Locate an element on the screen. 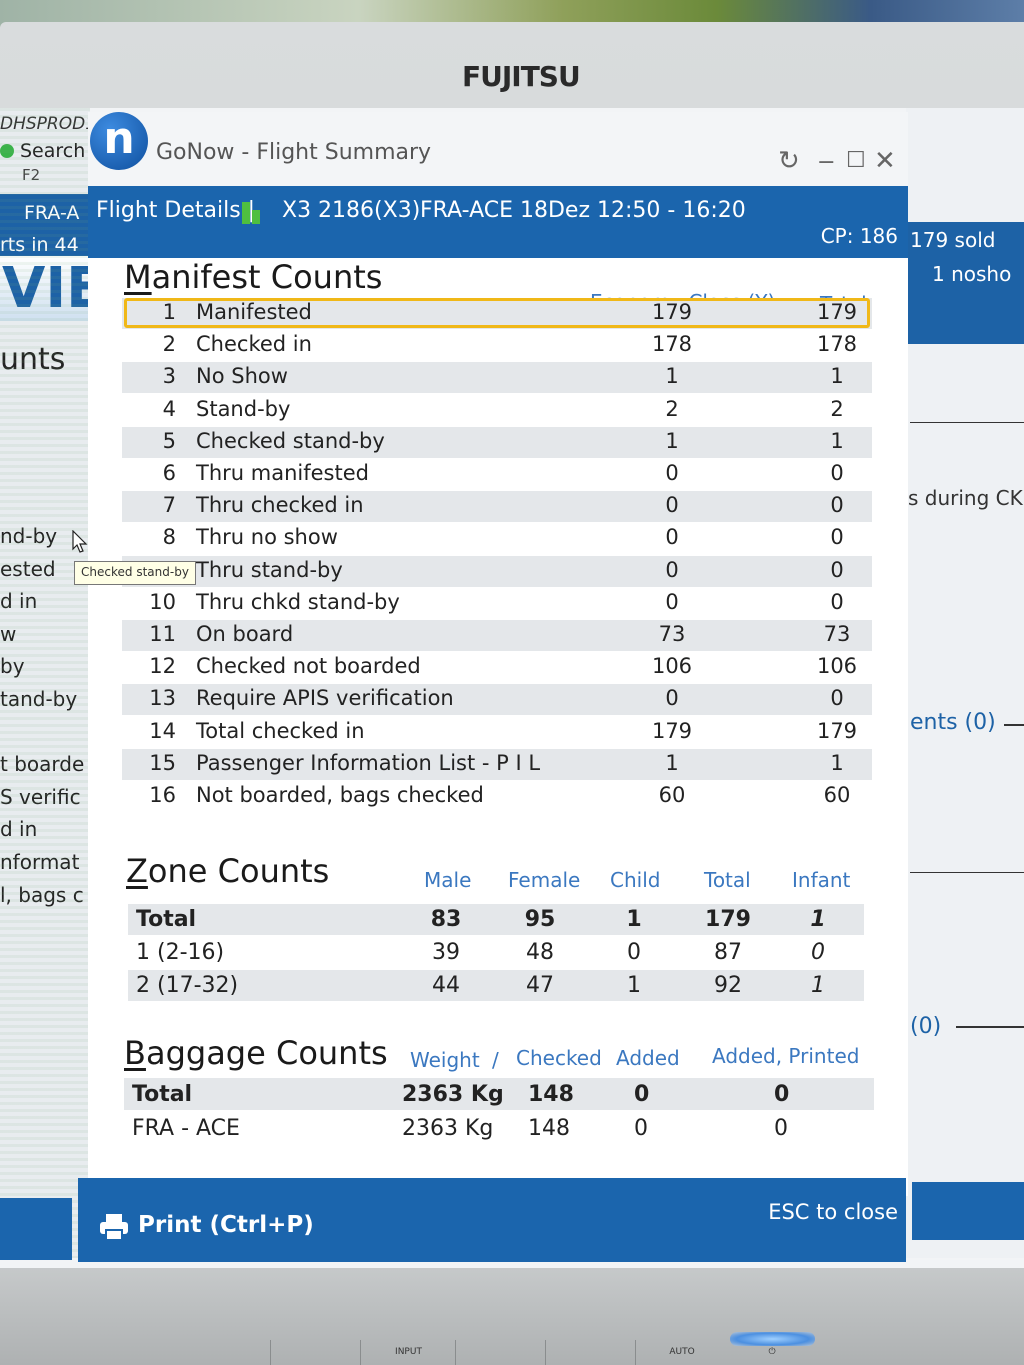 This screenshot has height=1365, width=1024. tooltip: Checked stand-by is located at coordinates (135, 573).